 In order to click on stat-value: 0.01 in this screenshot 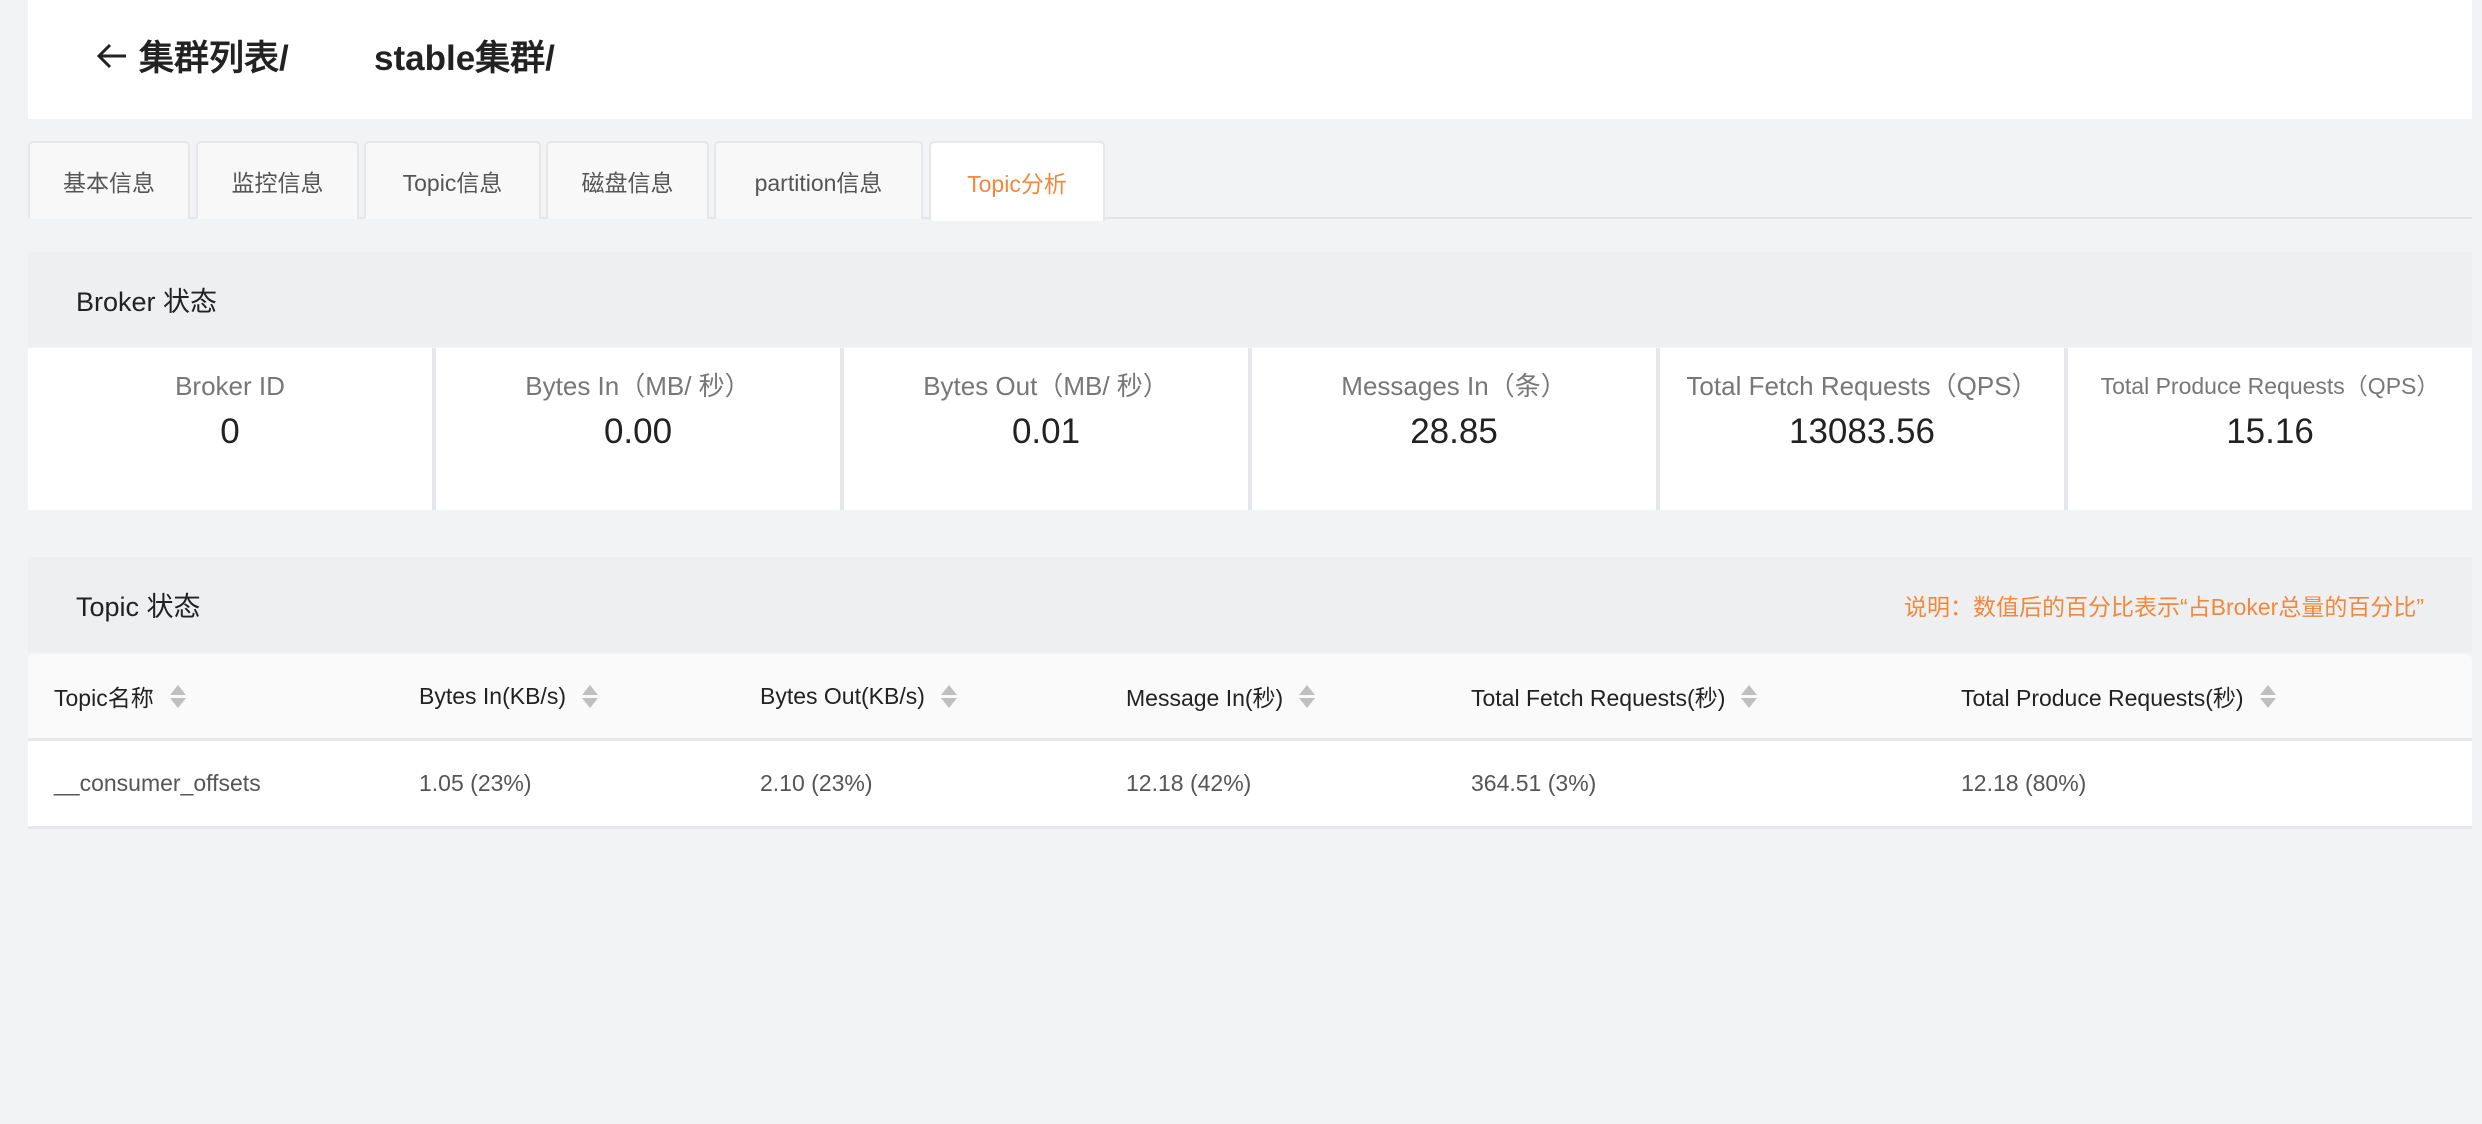, I will do `click(1046, 431)`.